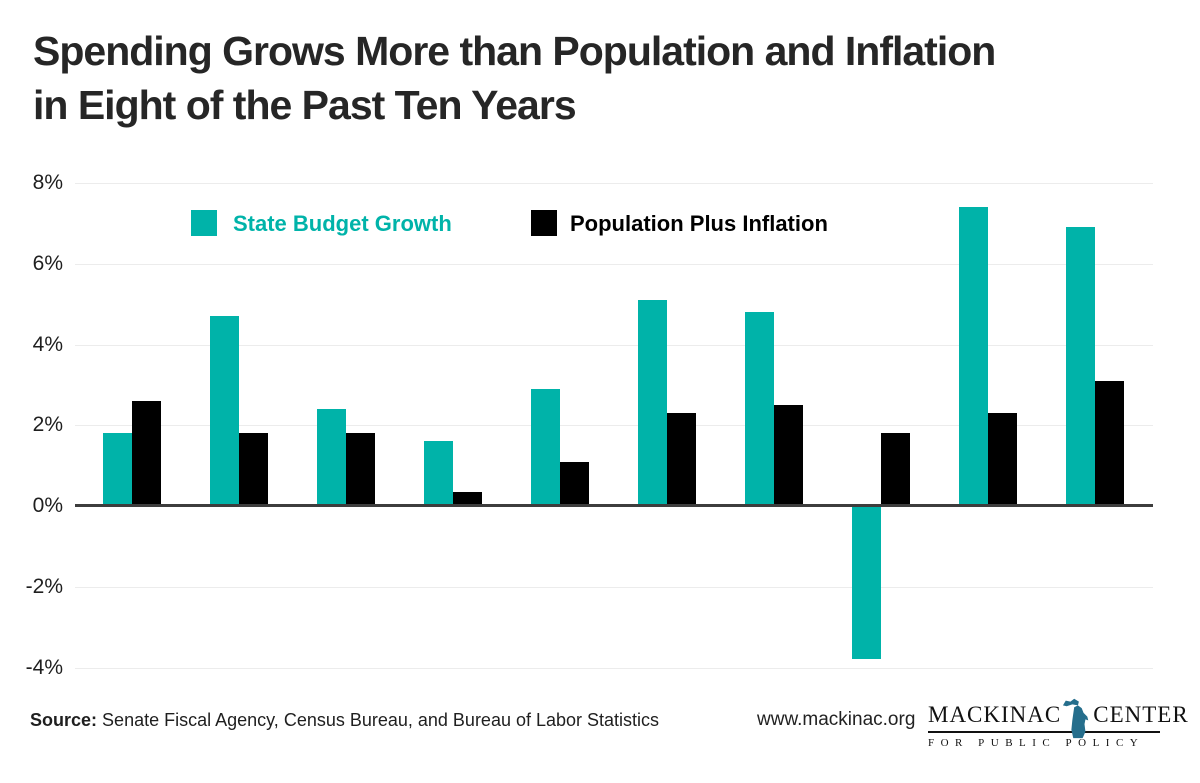  Describe the element at coordinates (342, 223) in the screenshot. I see `legend-label-state-budget-growth: State Budget Growth` at that location.